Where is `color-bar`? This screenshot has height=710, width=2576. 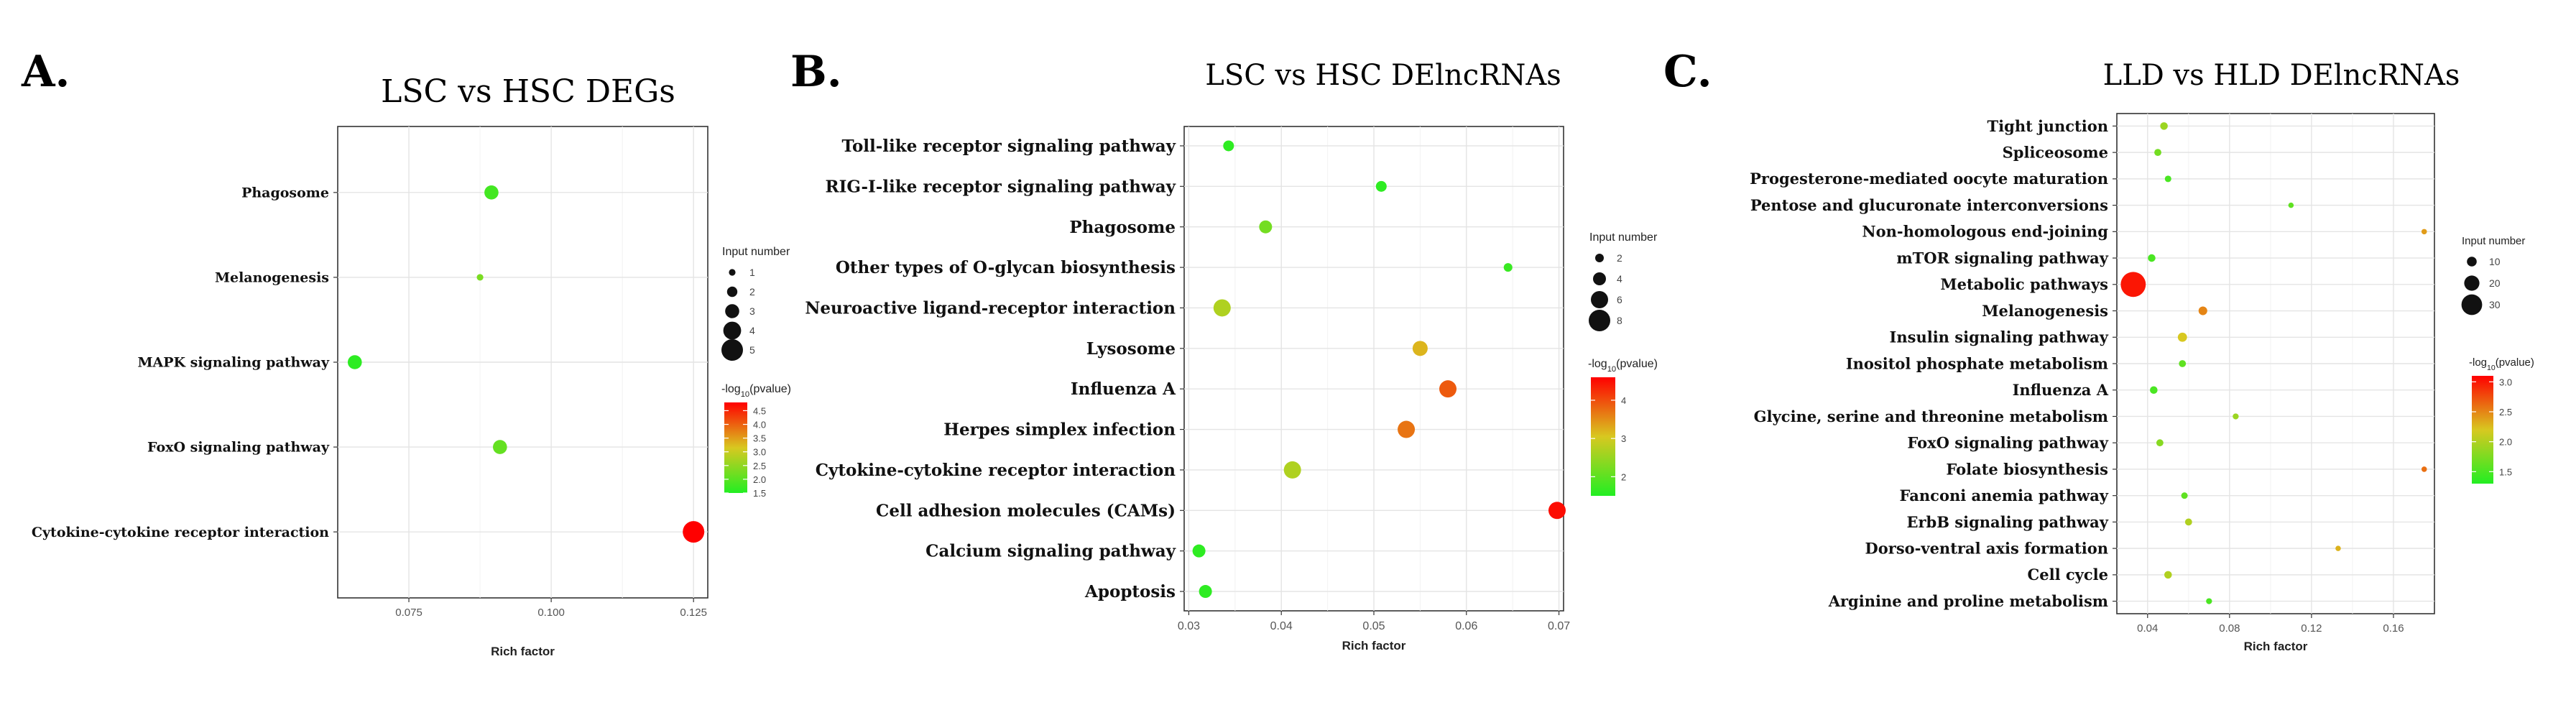
color-bar is located at coordinates (1603, 436).